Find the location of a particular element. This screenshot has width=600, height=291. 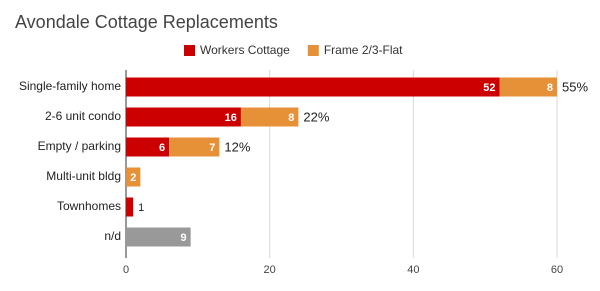

data-label: 9 is located at coordinates (184, 238).